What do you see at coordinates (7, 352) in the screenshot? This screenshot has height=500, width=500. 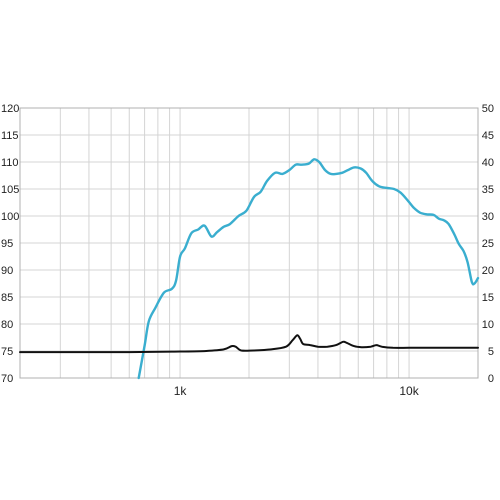 I see `y-tick-label-left: 75` at bounding box center [7, 352].